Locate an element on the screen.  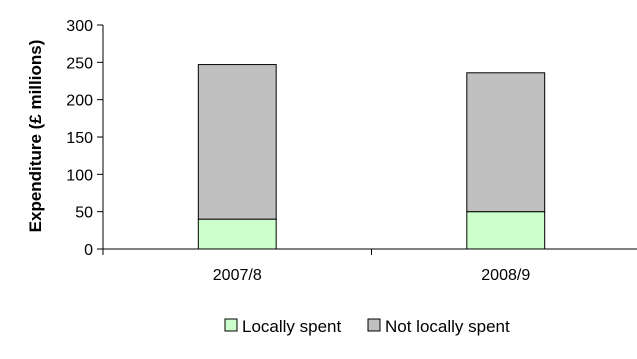
y-axis: 0 50 100 150 200 250 300 is located at coordinates (85, 138).